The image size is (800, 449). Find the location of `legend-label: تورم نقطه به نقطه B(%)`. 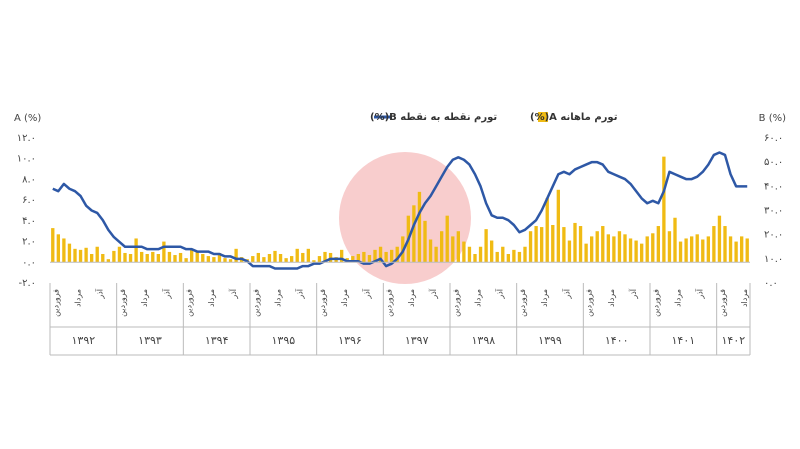

legend-label: تورم نقطه به نقطه B(%) is located at coordinates (433, 117).